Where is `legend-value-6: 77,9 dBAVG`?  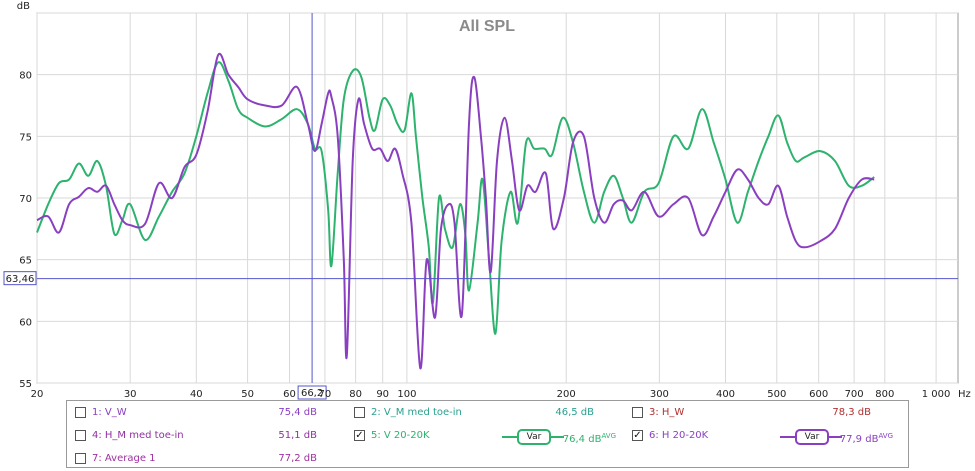 legend-value-6: 77,9 dBAVG is located at coordinates (866, 438).